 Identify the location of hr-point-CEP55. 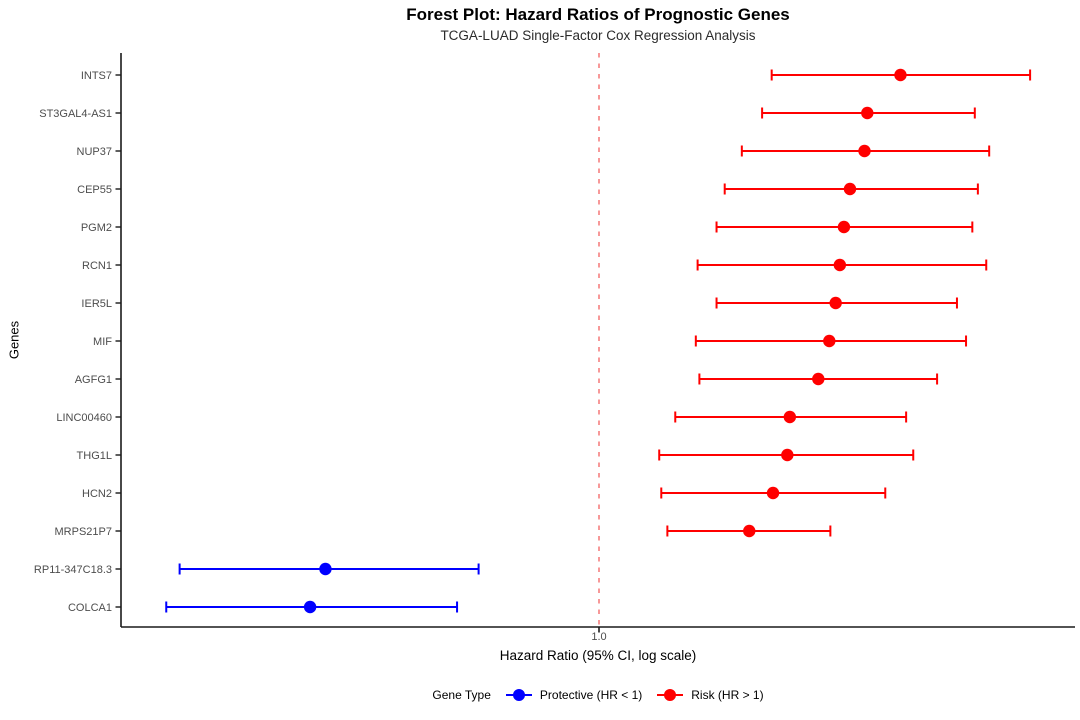
(850, 189).